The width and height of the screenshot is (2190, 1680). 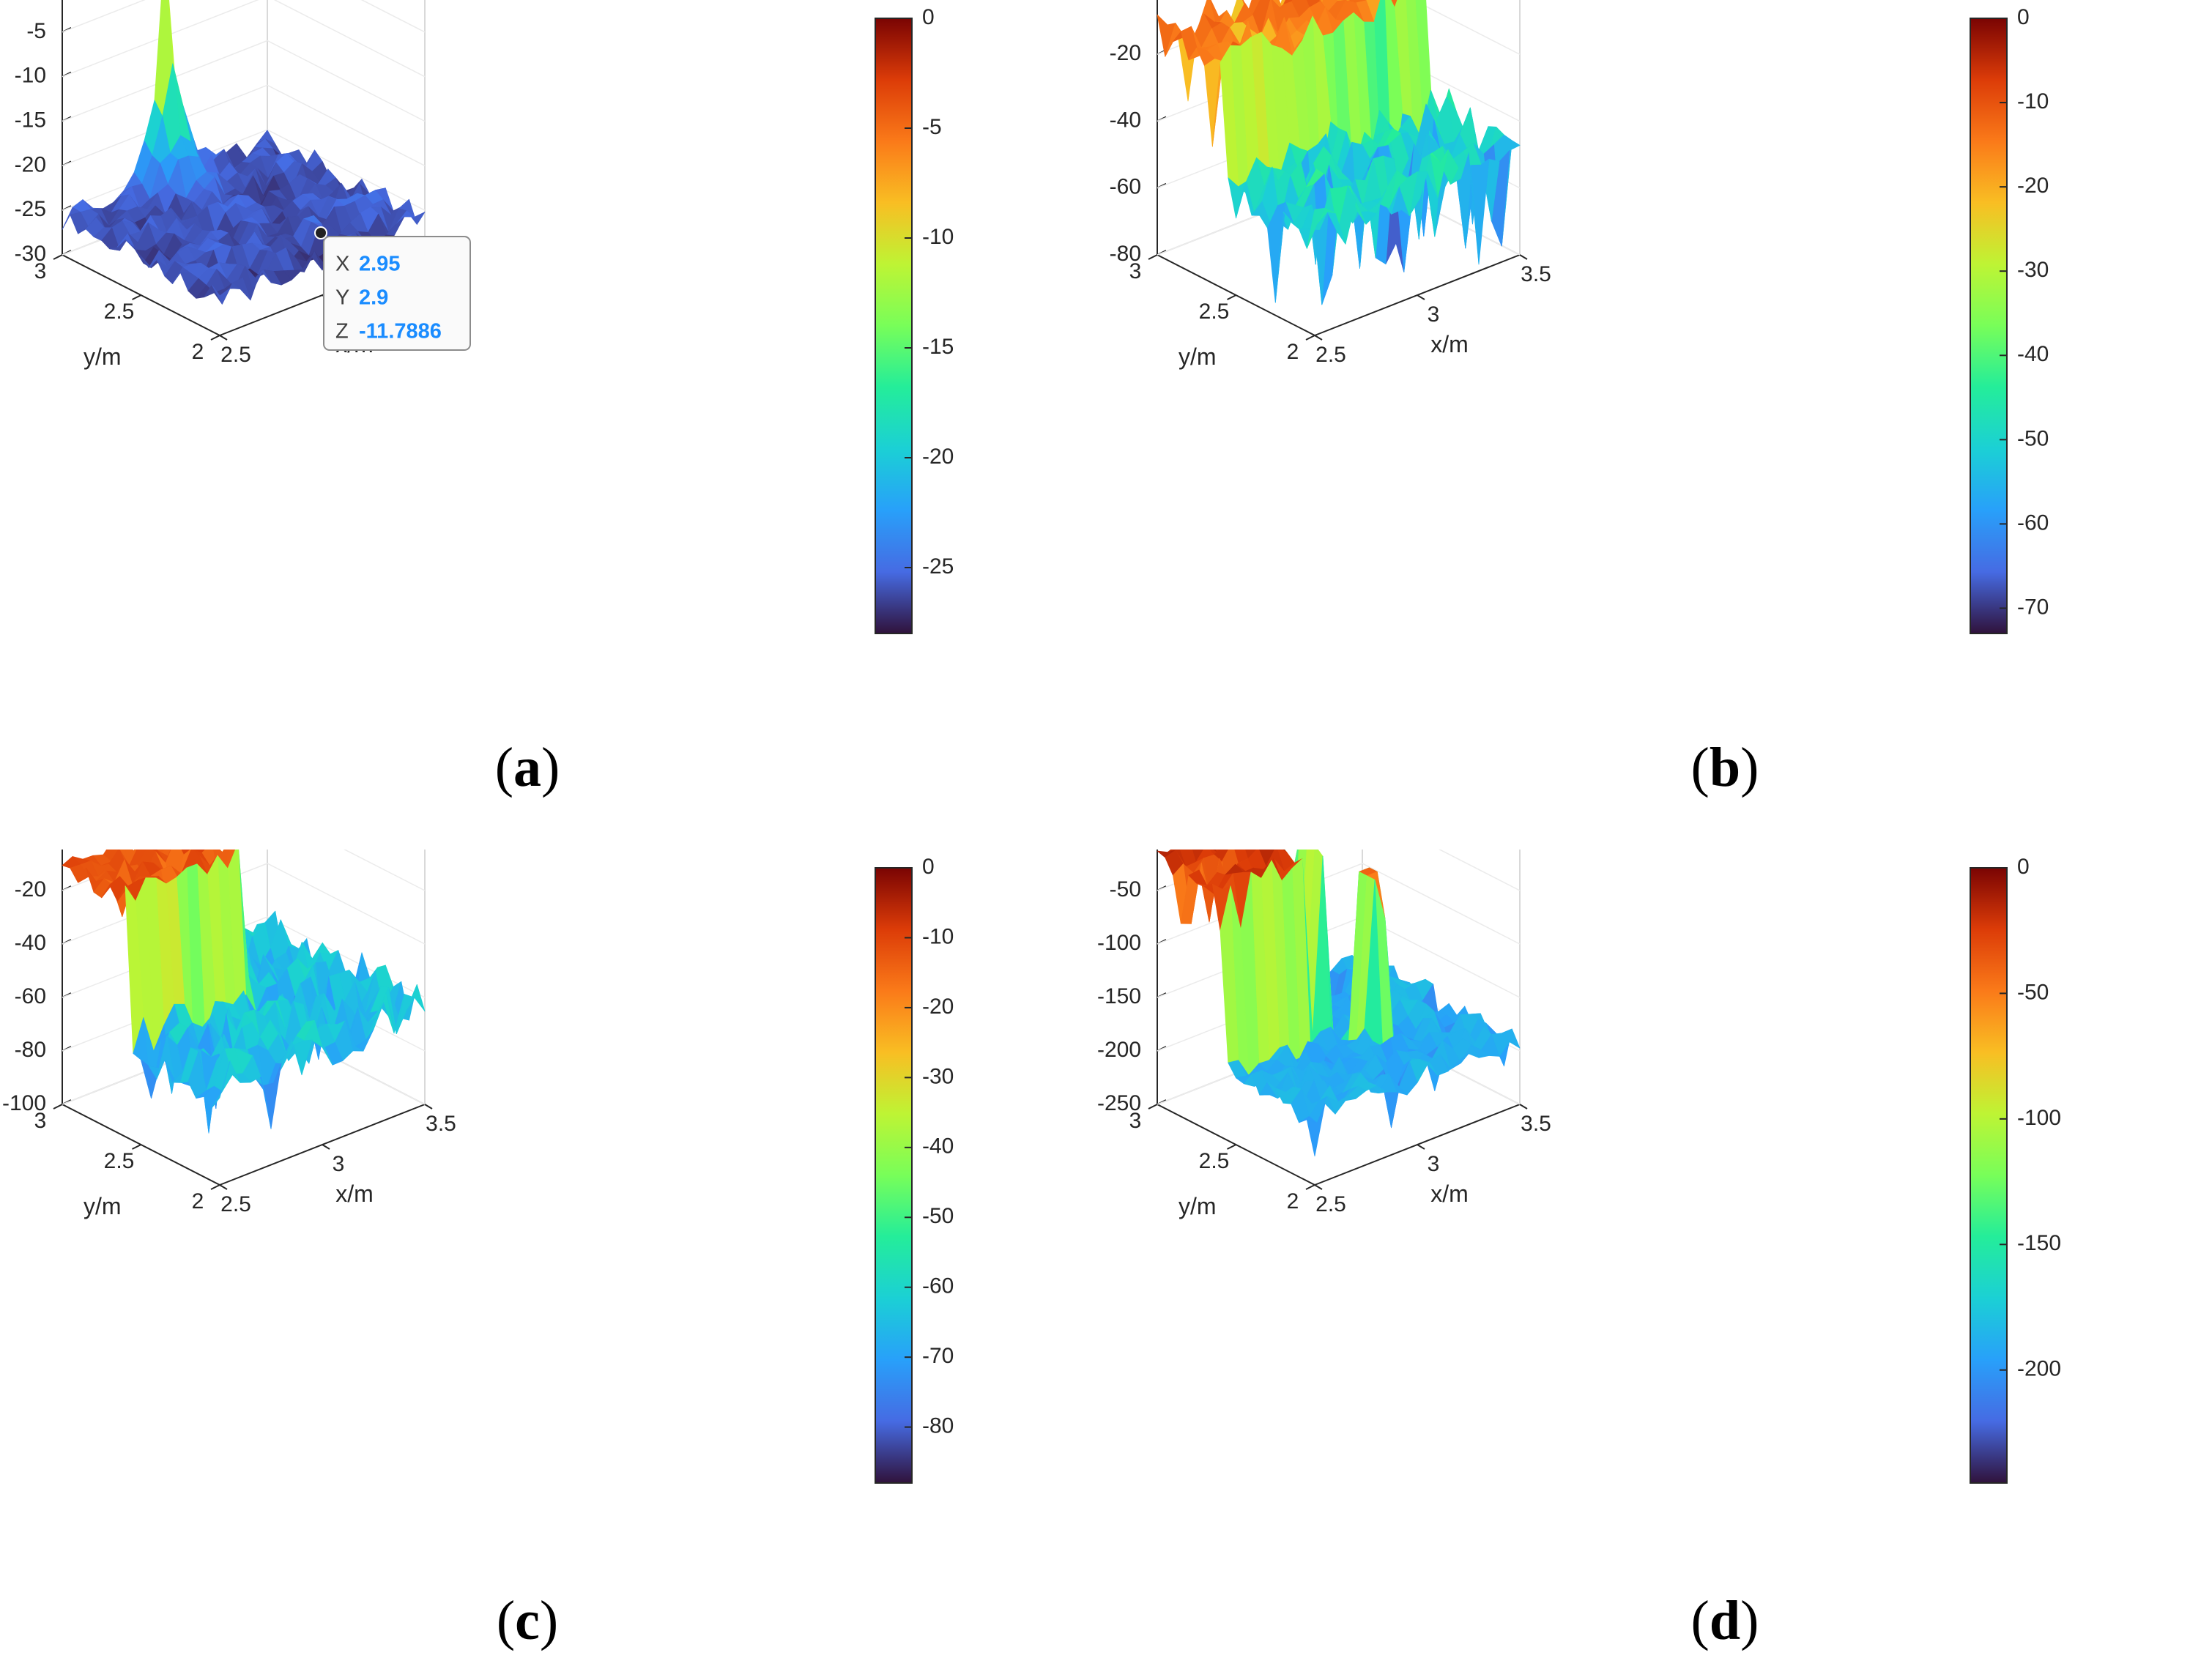 I want to click on z-tick-label: -5, so click(x=36, y=31).